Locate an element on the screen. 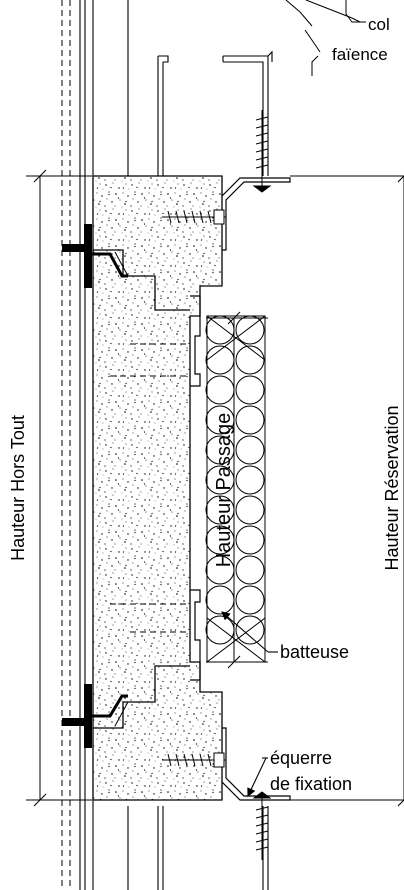 Image resolution: width=404 pixels, height=890 pixels. label-equerre-line2: de fixation is located at coordinates (311, 784).